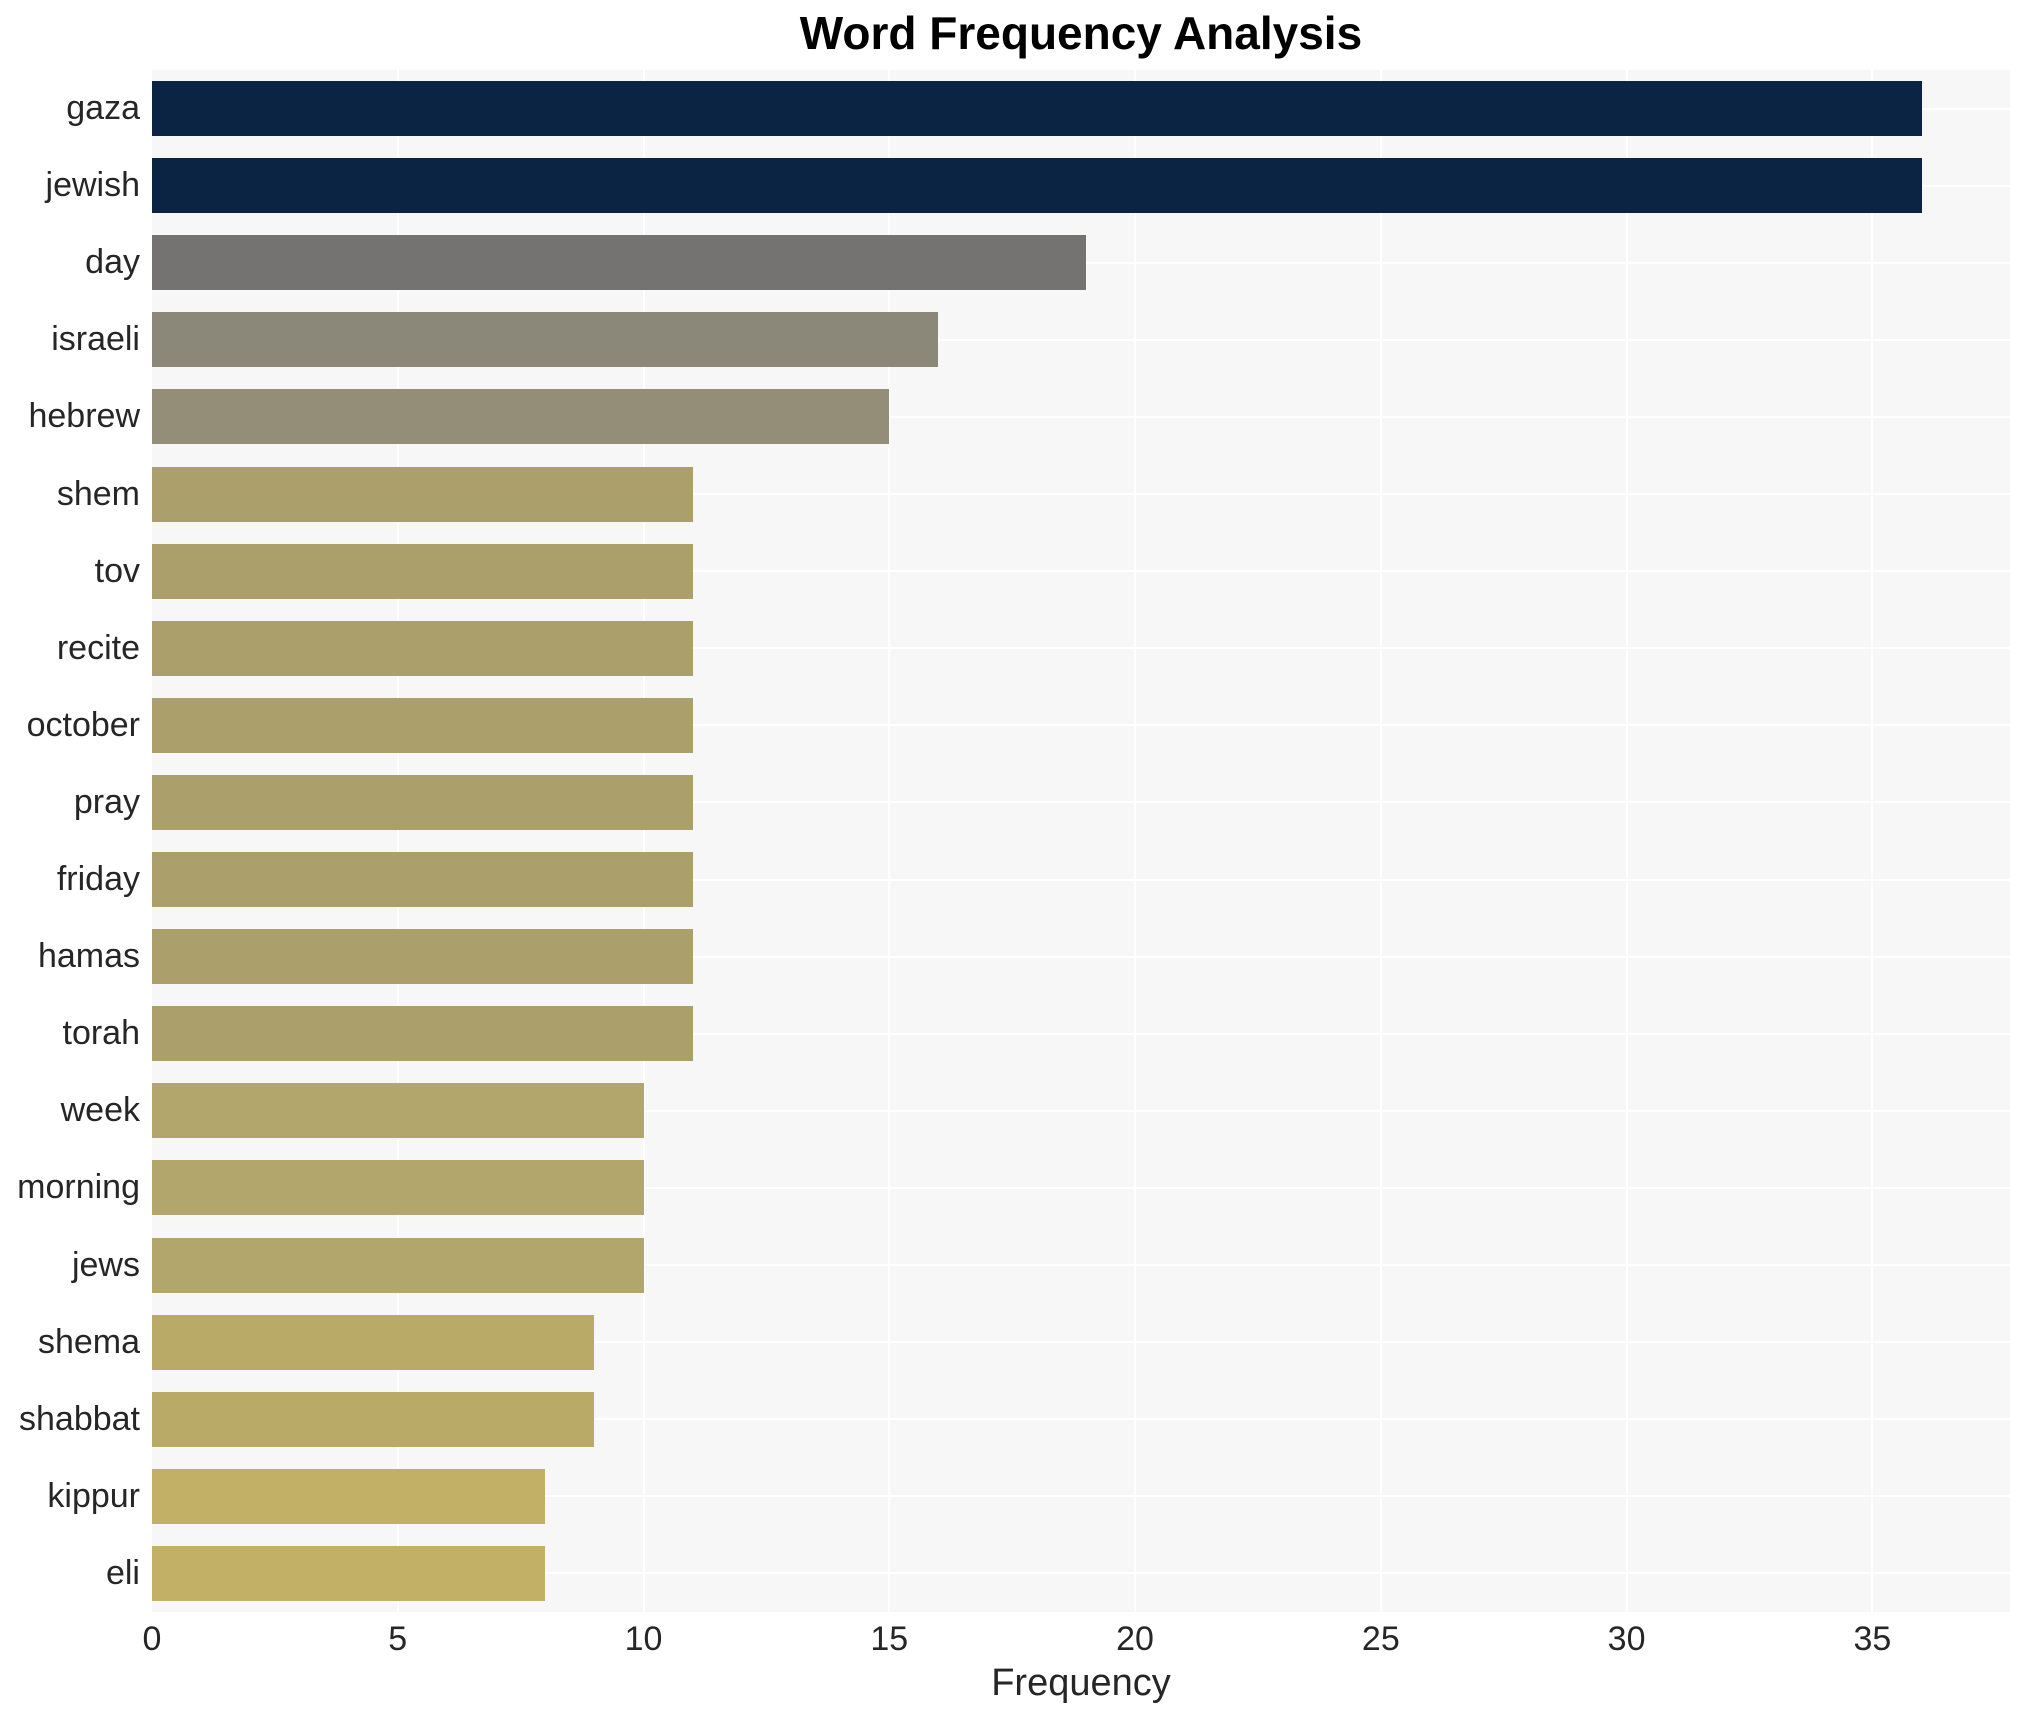 The image size is (2030, 1710). I want to click on x-axis-title: Frequency, so click(1081, 1683).